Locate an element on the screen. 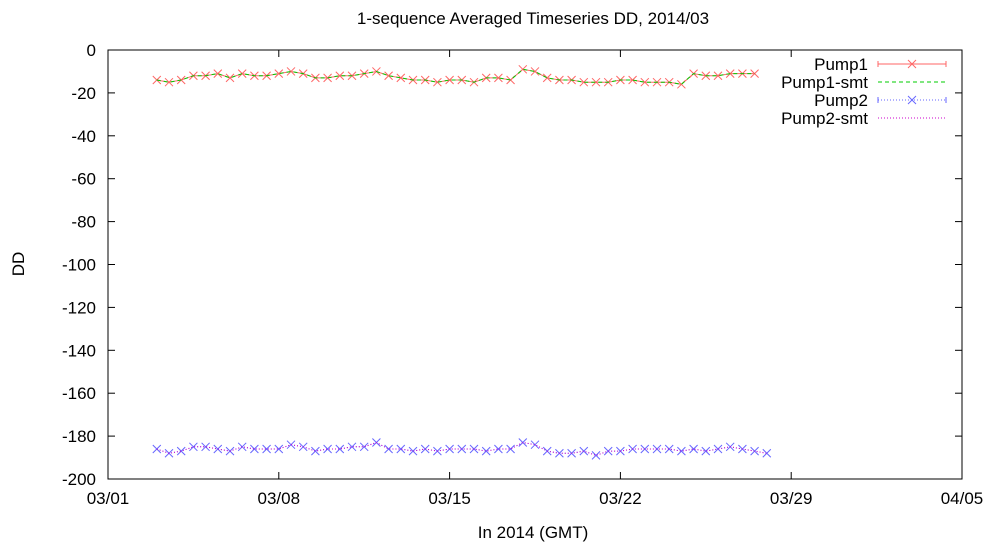 The height and width of the screenshot is (552, 998). y-tick-label: -80 is located at coordinates (83, 222).